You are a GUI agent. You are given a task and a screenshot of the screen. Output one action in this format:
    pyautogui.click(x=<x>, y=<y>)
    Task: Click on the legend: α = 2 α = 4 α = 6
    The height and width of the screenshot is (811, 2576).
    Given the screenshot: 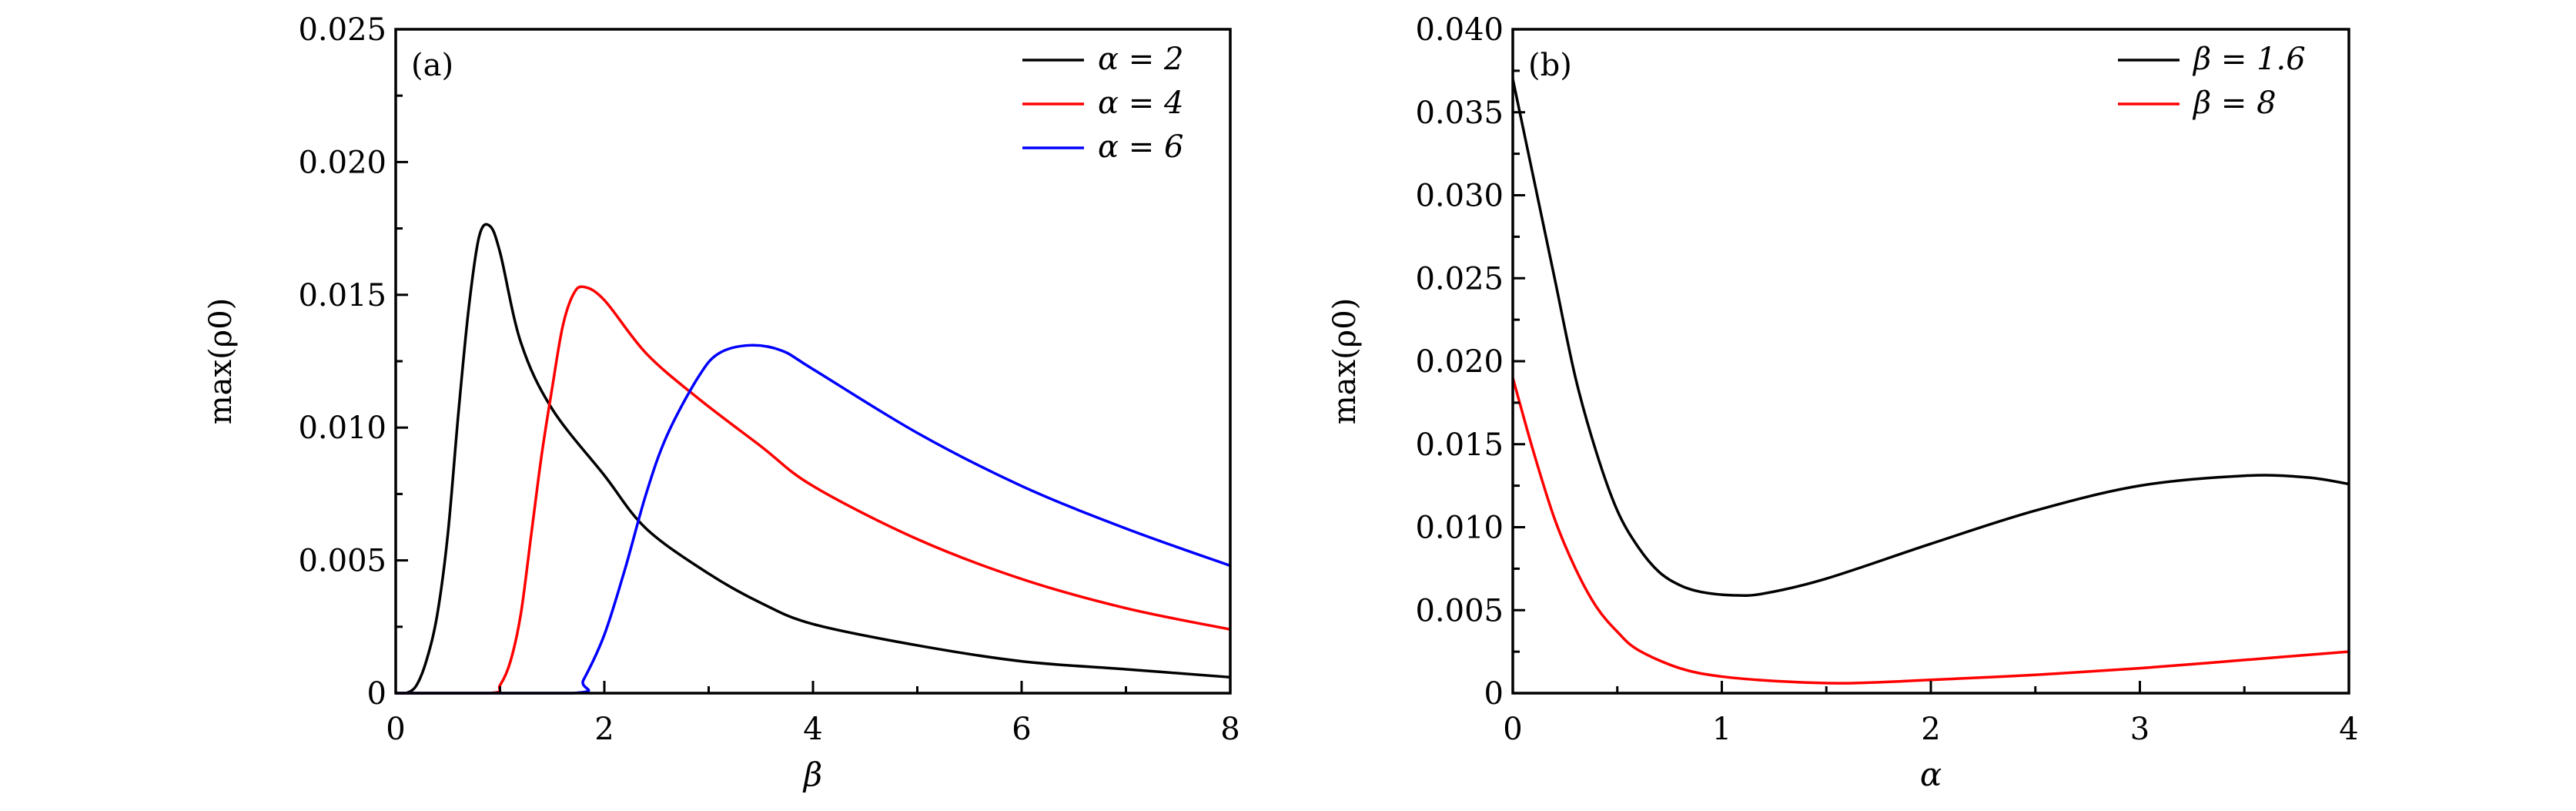 What is the action you would take?
    pyautogui.click(x=1102, y=103)
    